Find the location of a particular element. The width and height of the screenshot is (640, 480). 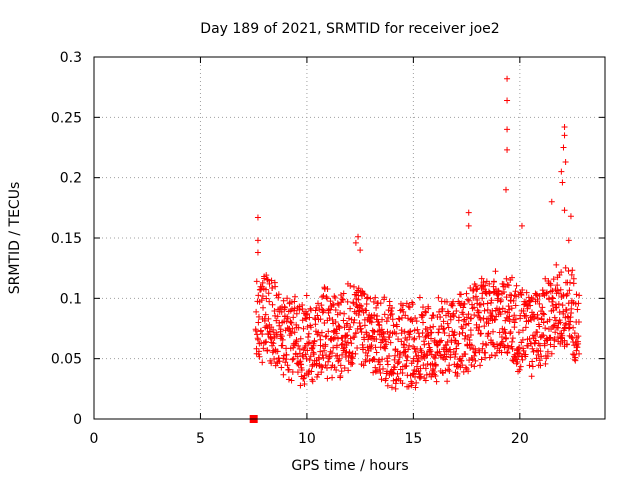

y-tick-label: 0.05 is located at coordinates (66, 360).